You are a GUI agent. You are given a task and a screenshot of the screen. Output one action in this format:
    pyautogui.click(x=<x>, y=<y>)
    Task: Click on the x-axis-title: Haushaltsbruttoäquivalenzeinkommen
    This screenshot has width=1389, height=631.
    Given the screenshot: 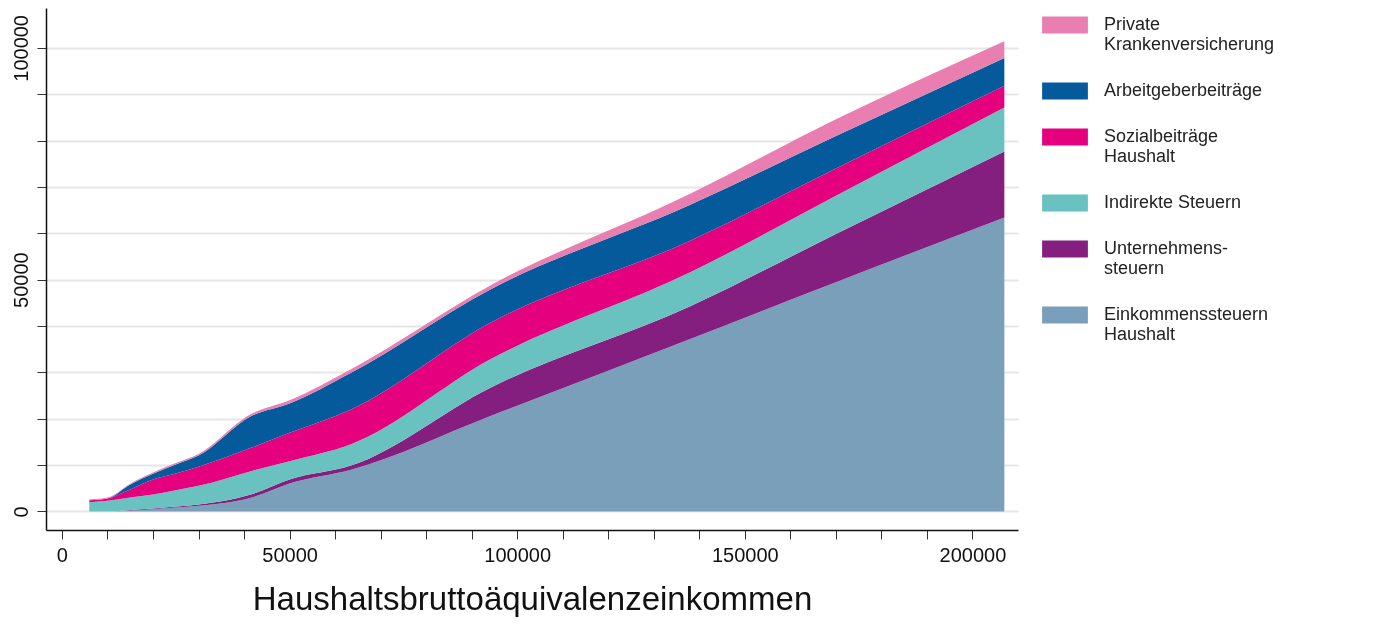 What is the action you would take?
    pyautogui.click(x=532, y=598)
    